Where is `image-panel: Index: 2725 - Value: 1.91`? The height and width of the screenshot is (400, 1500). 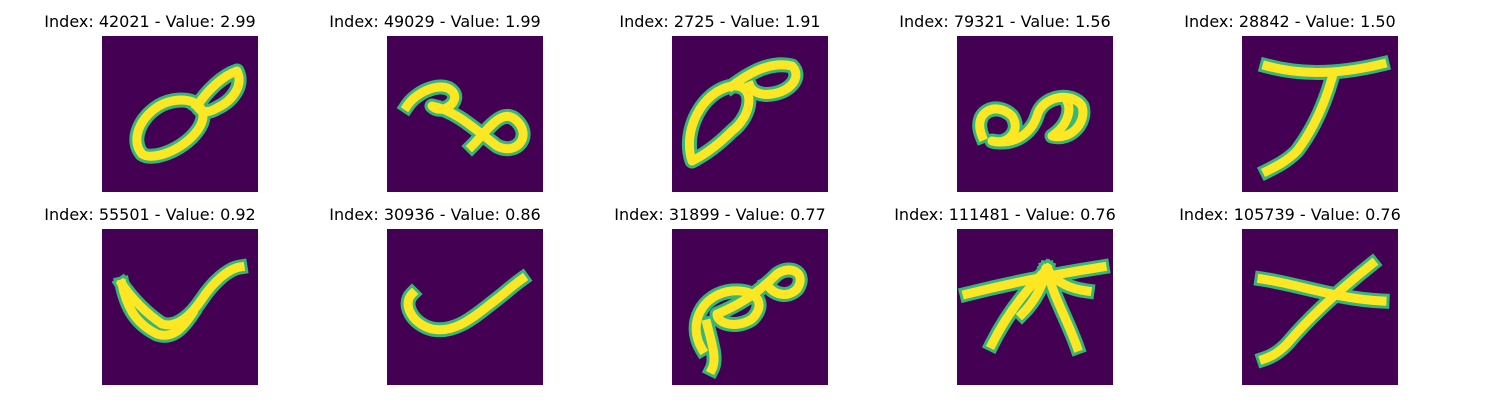
image-panel: Index: 2725 - Value: 1.91 is located at coordinates (720, 96).